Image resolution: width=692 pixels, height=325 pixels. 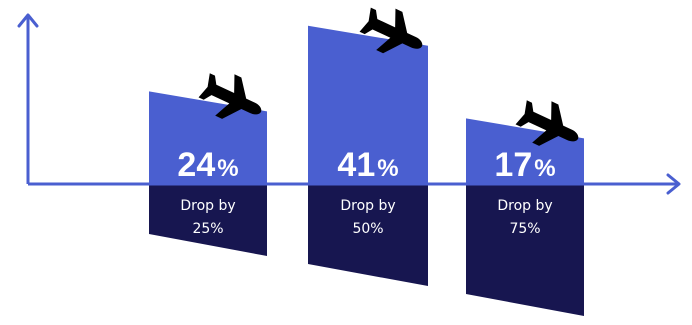 I want to click on category-label-3-line2: 75%, so click(x=524, y=229).